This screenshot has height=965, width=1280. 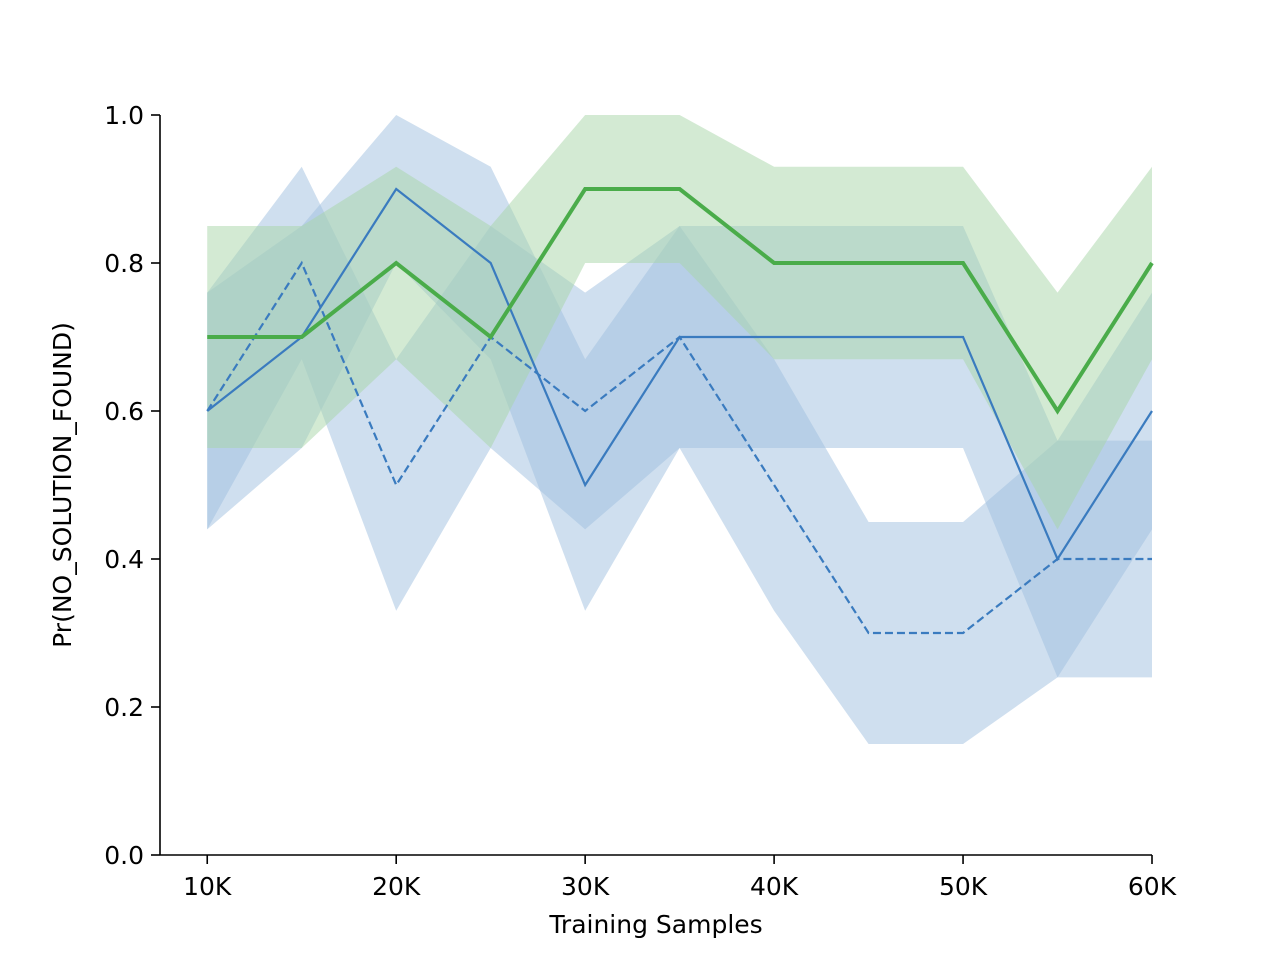 I want to click on x-tick-label: 10K, so click(x=207, y=886).